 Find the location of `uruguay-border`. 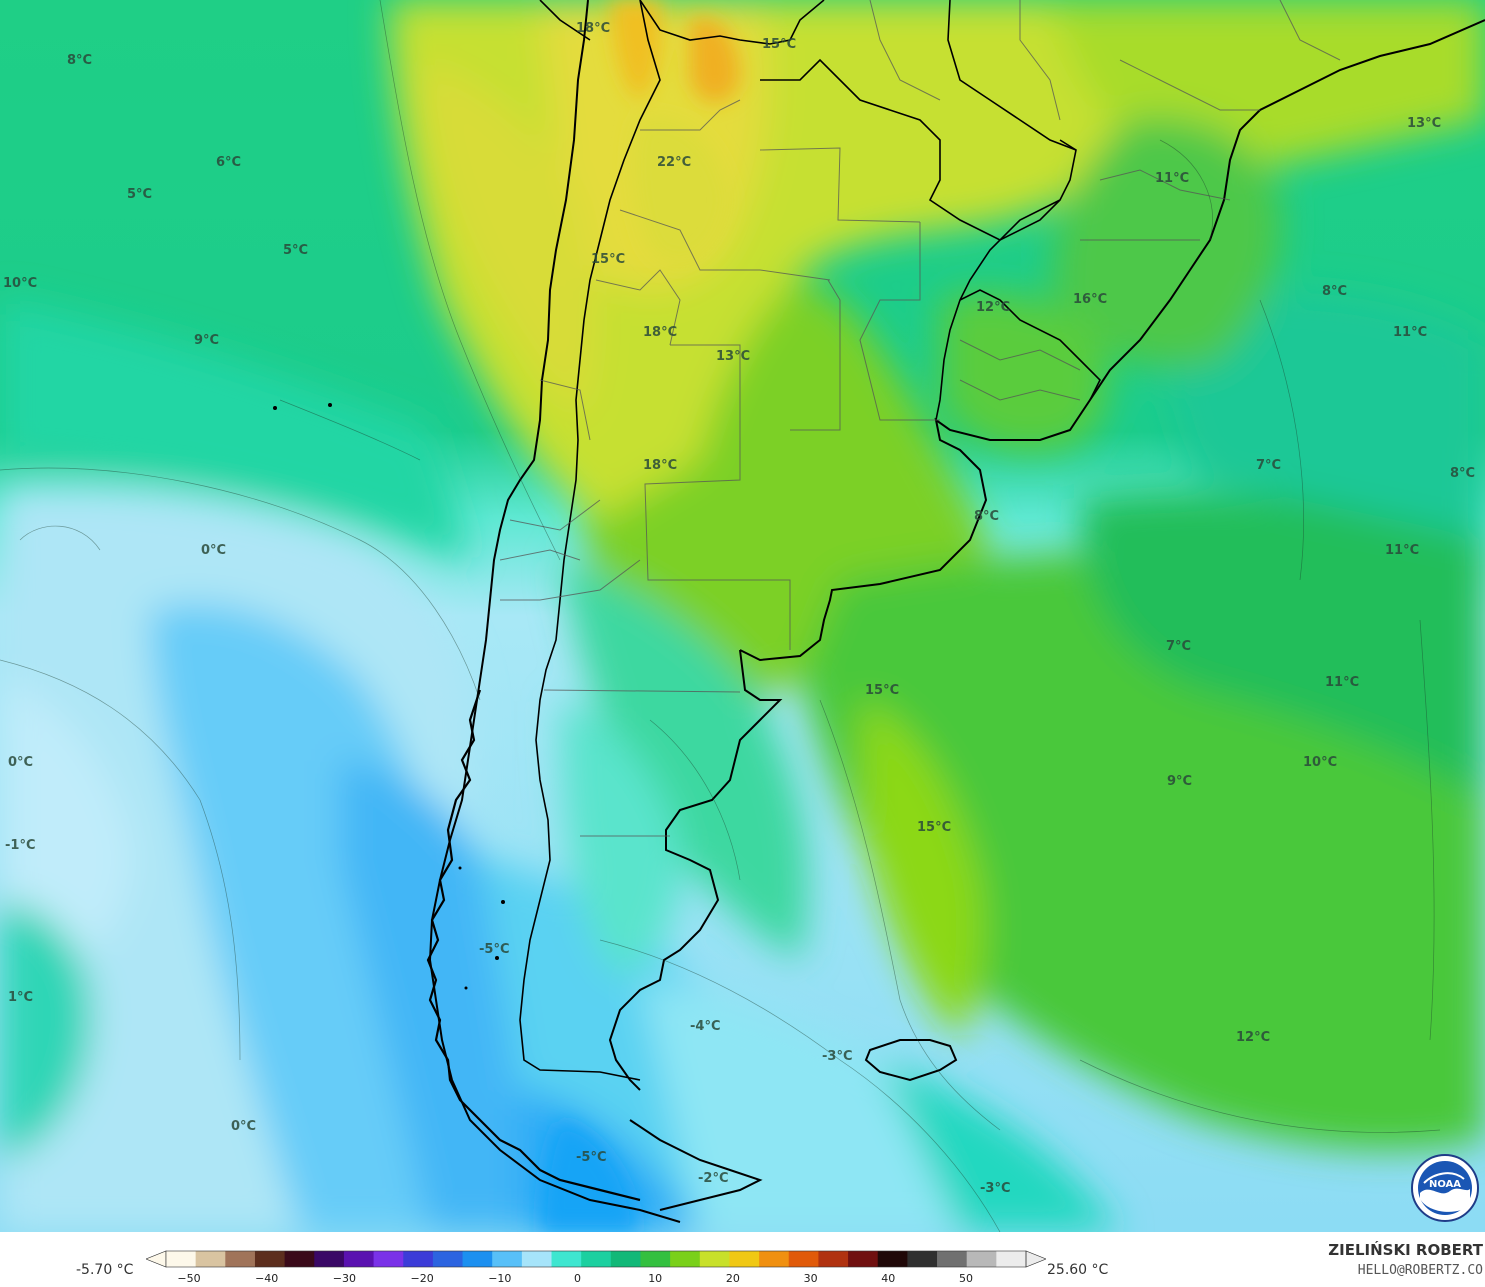

uruguay-border is located at coordinates (1030, 345).